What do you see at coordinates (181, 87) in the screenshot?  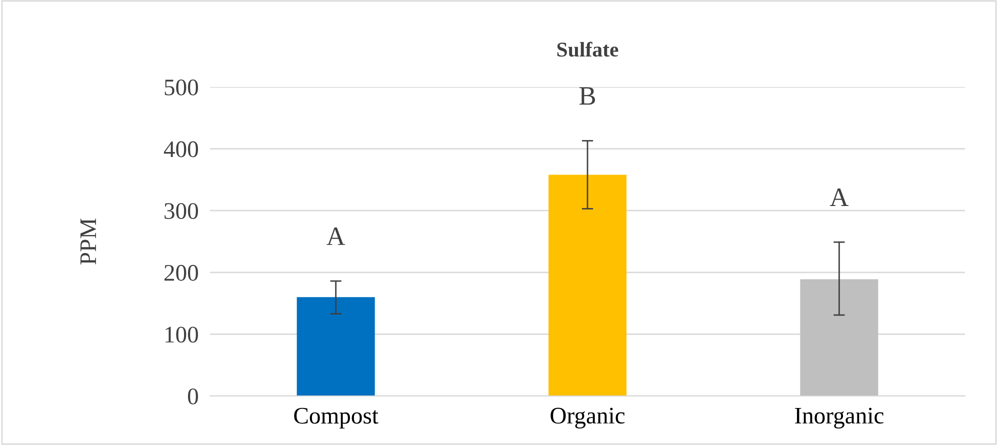 I see `y-tick-label: 500` at bounding box center [181, 87].